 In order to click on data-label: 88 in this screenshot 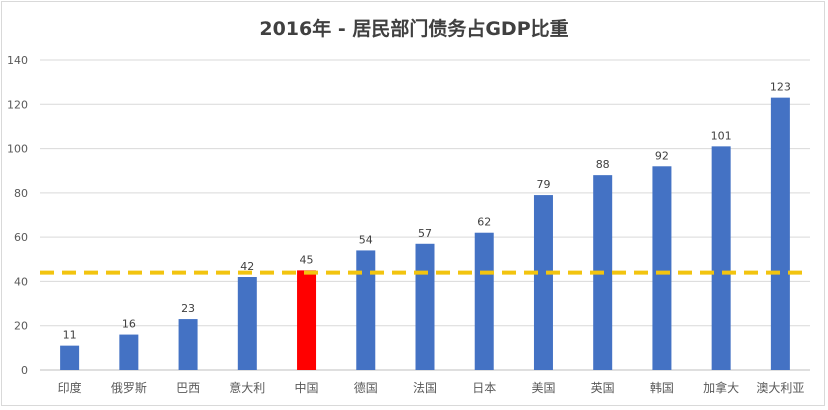, I will do `click(603, 164)`.